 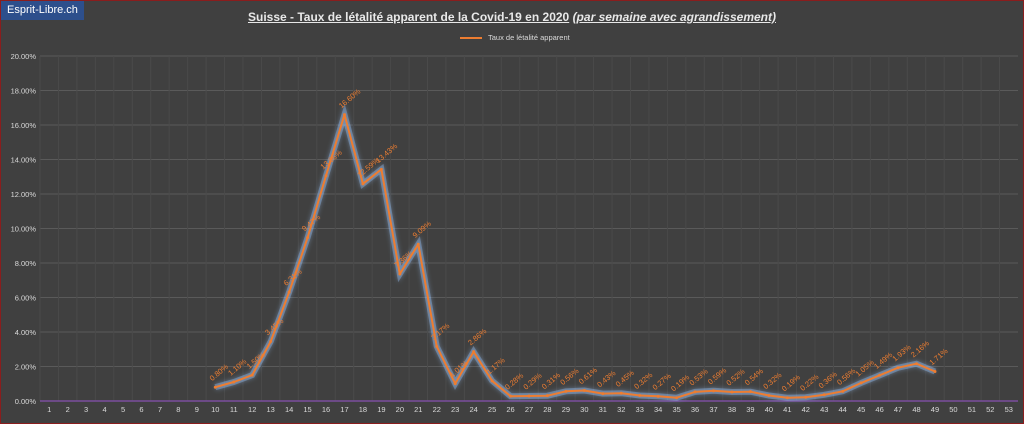 I want to click on x-tick-label: 5, so click(x=123, y=409).